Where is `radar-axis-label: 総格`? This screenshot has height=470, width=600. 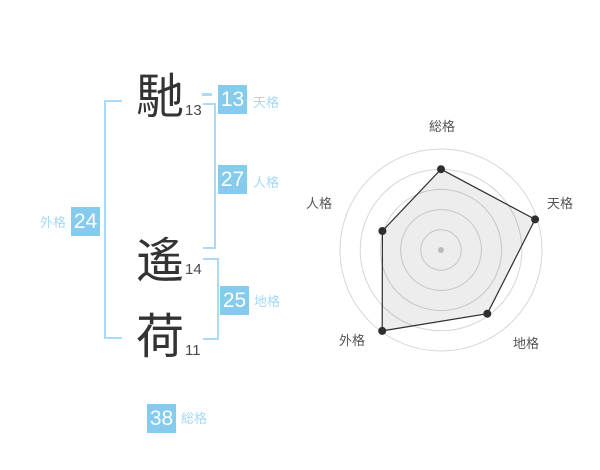 radar-axis-label: 総格 is located at coordinates (442, 126).